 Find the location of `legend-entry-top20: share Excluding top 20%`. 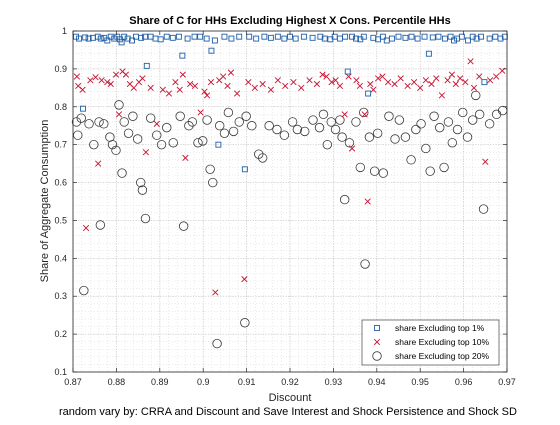

legend-entry-top20: share Excluding top 20% is located at coordinates (442, 356).